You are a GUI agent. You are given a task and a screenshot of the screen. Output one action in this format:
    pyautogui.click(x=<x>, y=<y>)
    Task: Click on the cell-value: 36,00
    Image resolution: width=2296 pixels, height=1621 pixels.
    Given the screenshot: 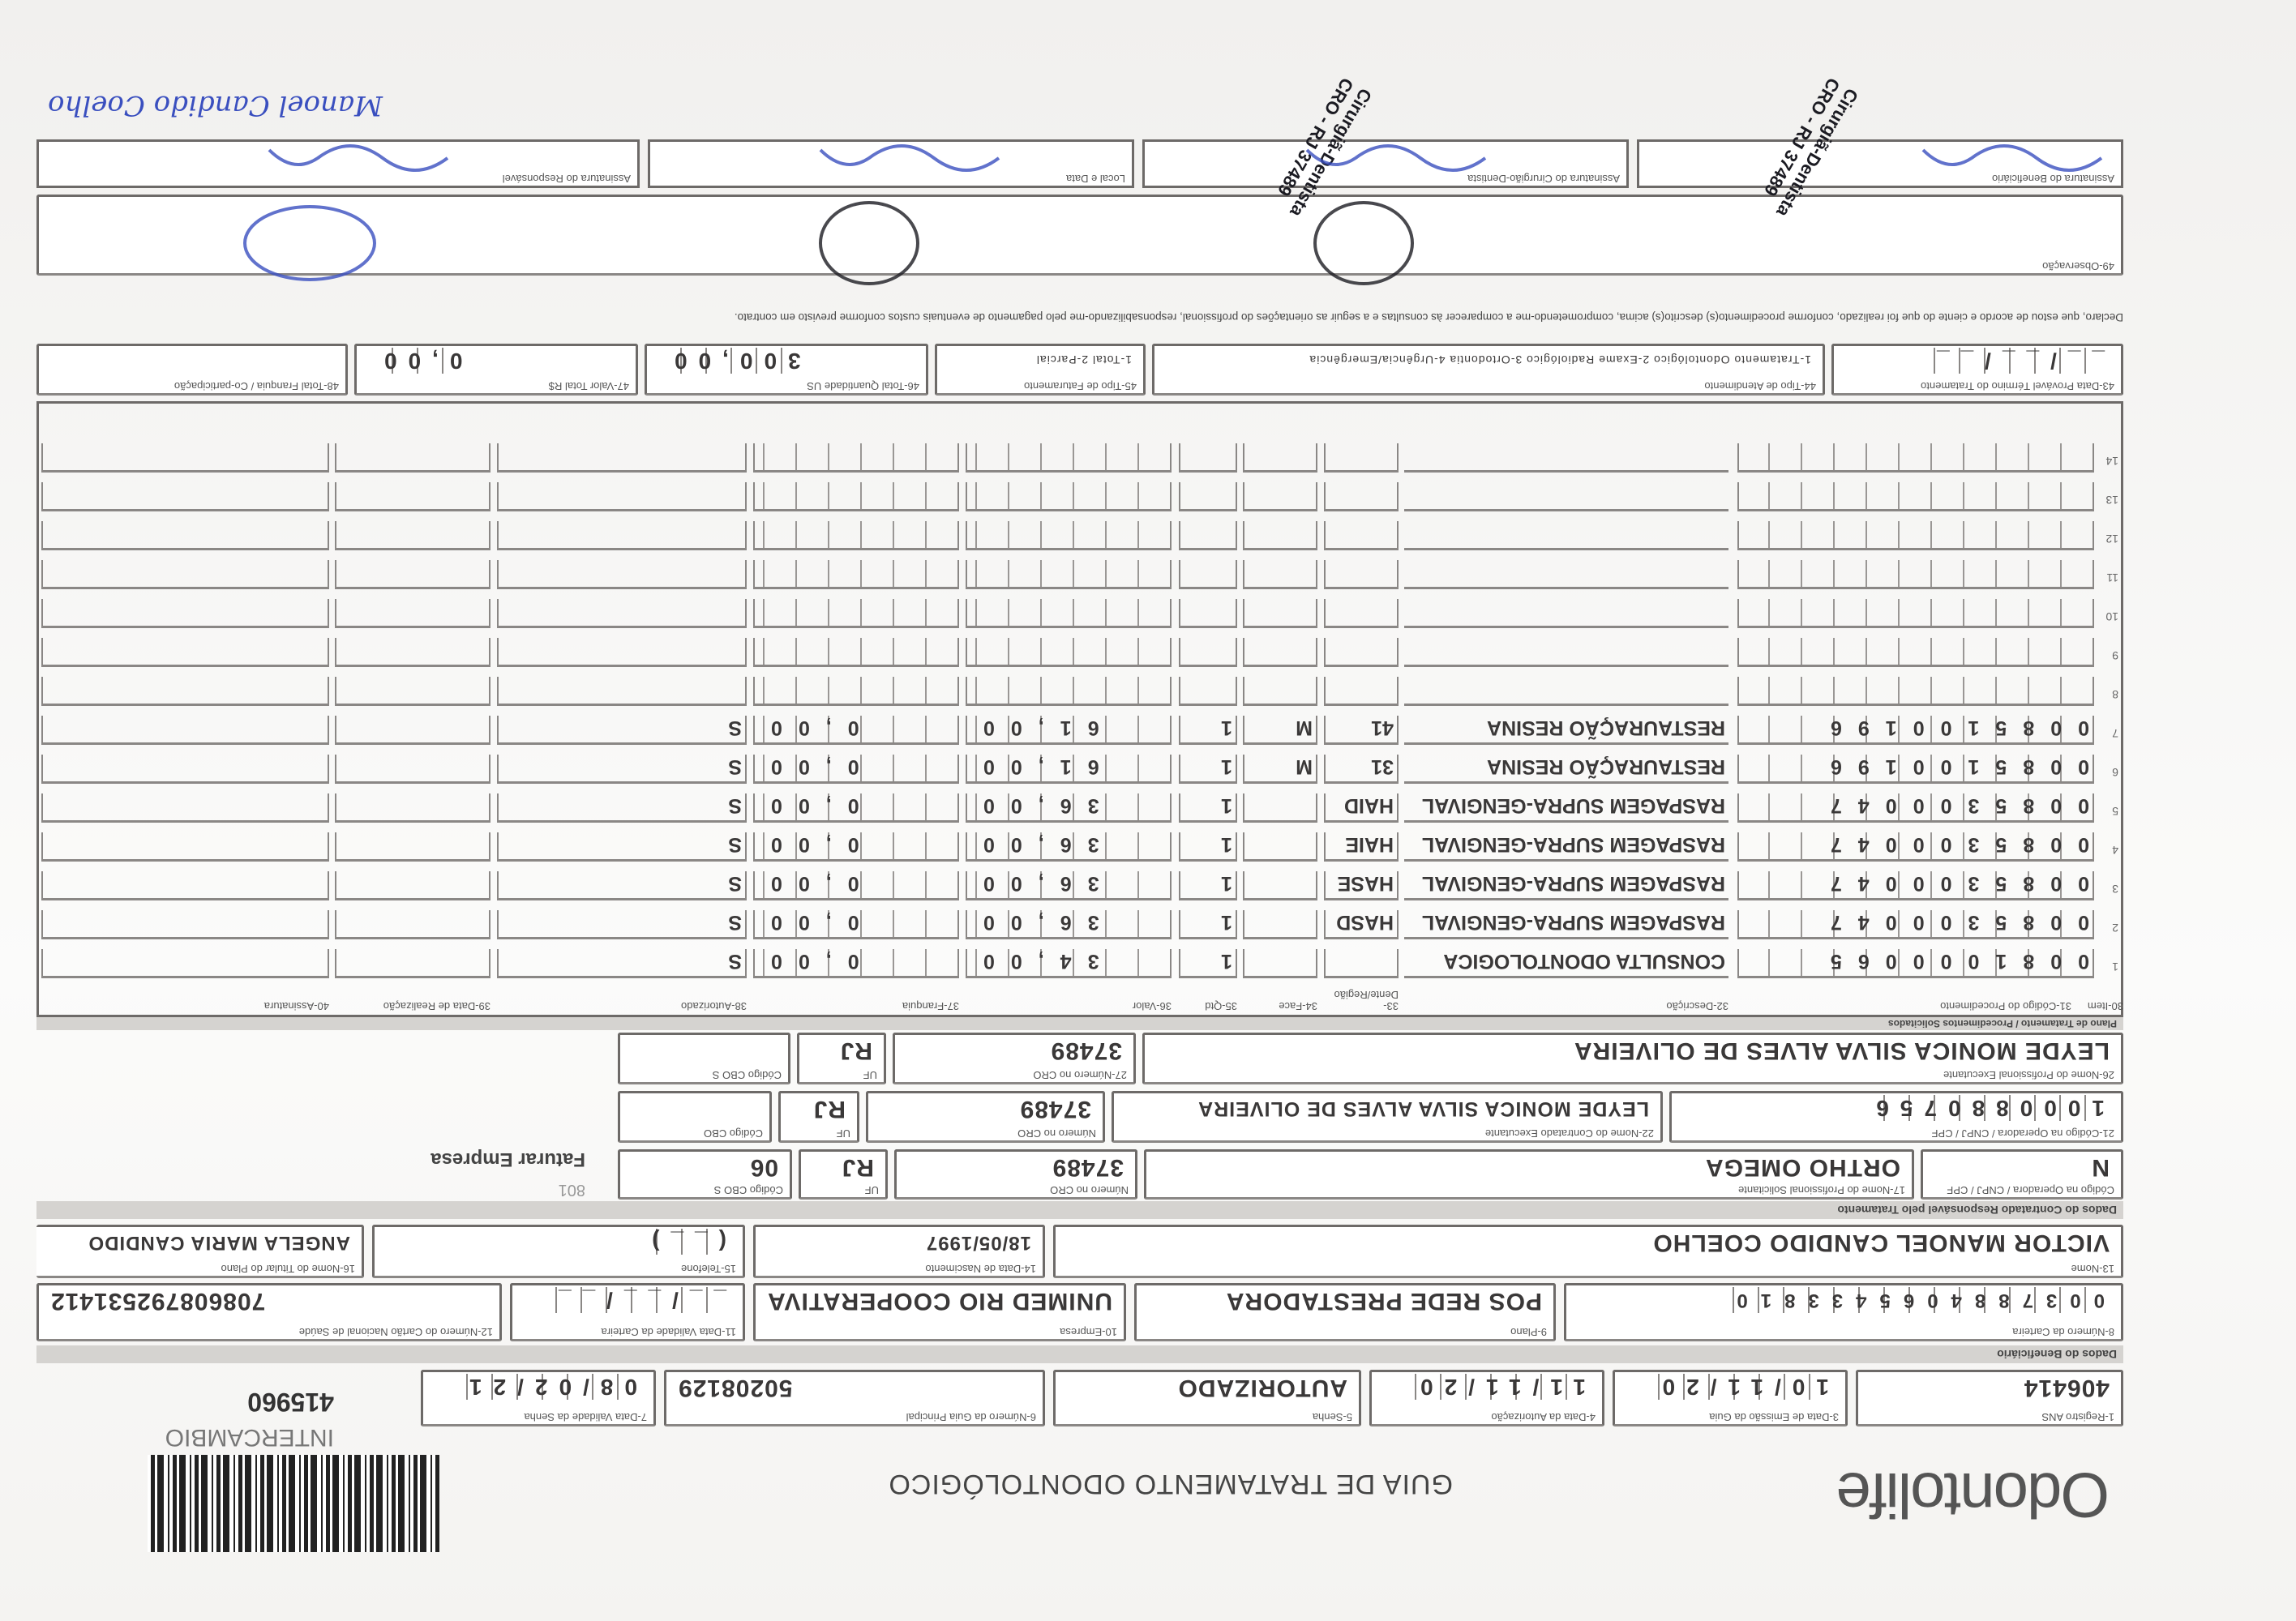 What is the action you would take?
    pyautogui.click(x=1069, y=885)
    